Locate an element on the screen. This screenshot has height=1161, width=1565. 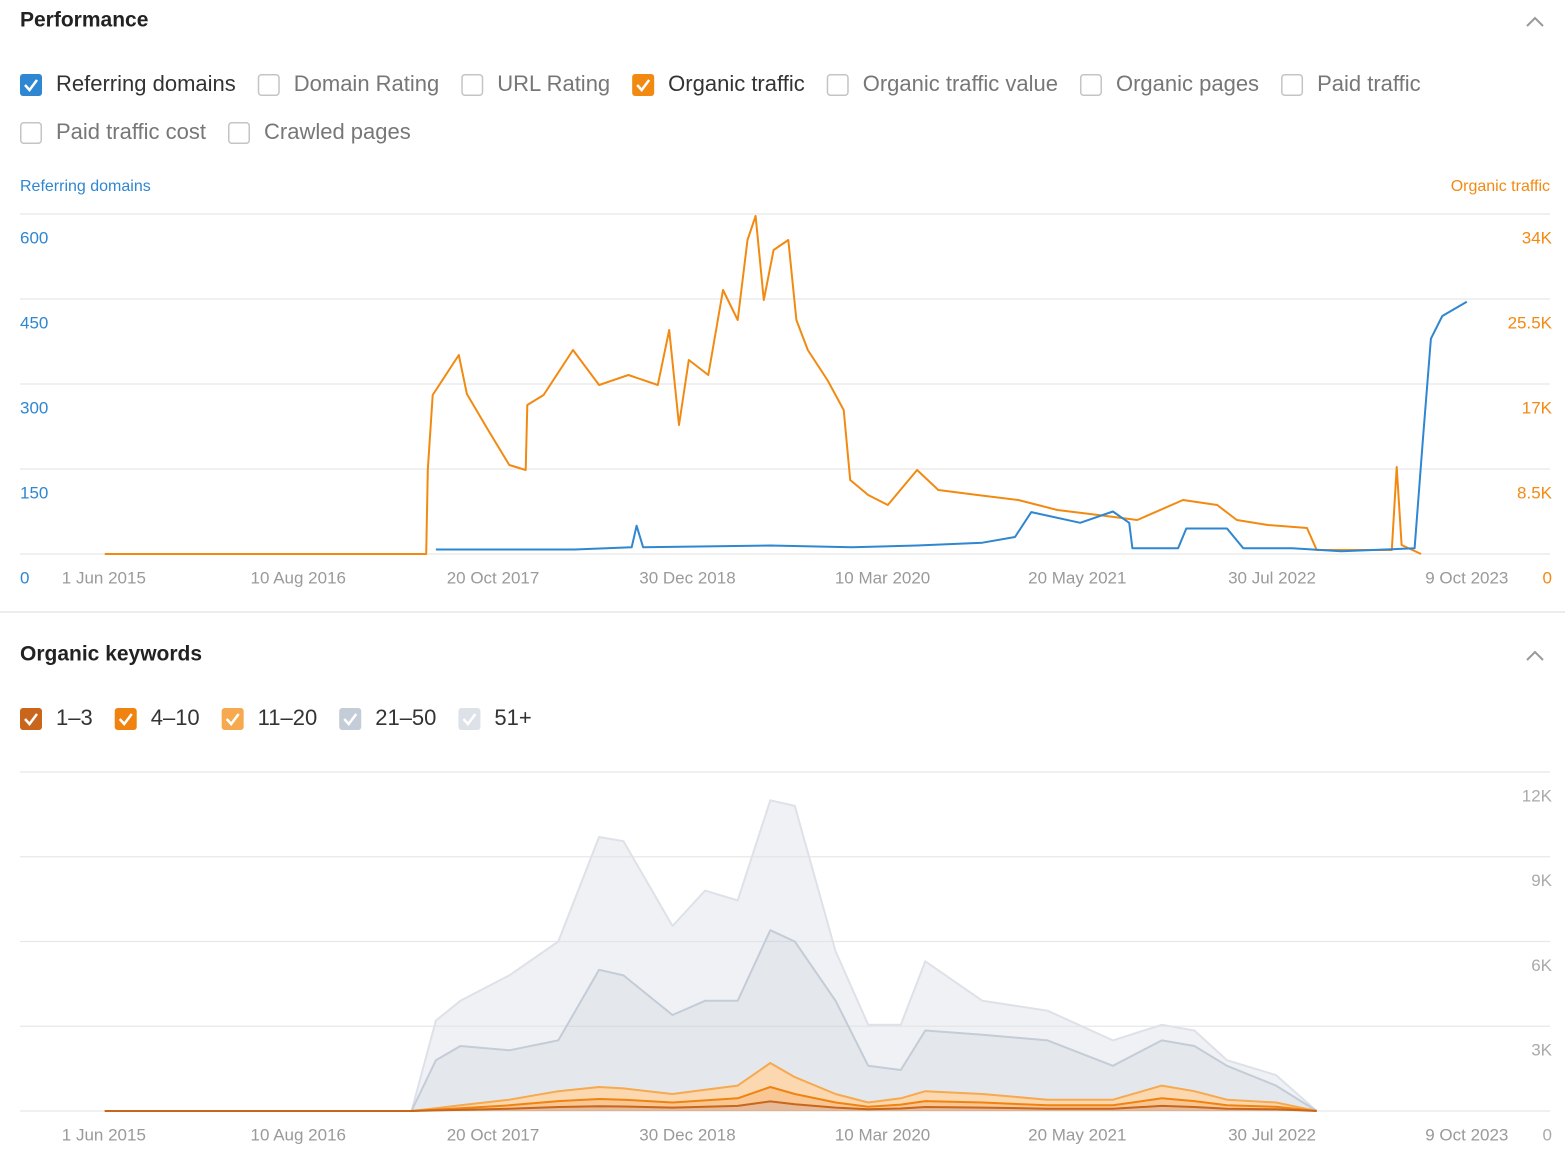
checkbox-option: Referring domains is located at coordinates (128, 83).